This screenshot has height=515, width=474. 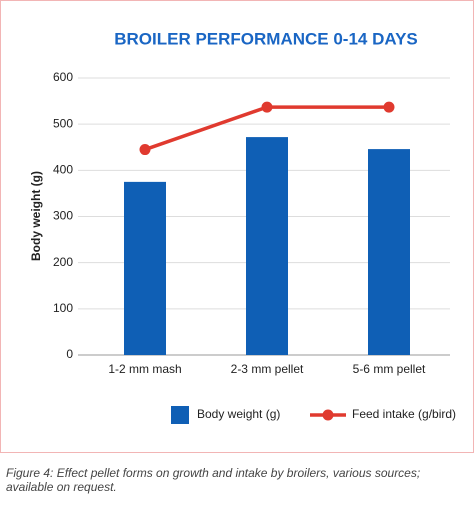 What do you see at coordinates (63, 308) in the screenshot?
I see `y-tick-label: 100` at bounding box center [63, 308].